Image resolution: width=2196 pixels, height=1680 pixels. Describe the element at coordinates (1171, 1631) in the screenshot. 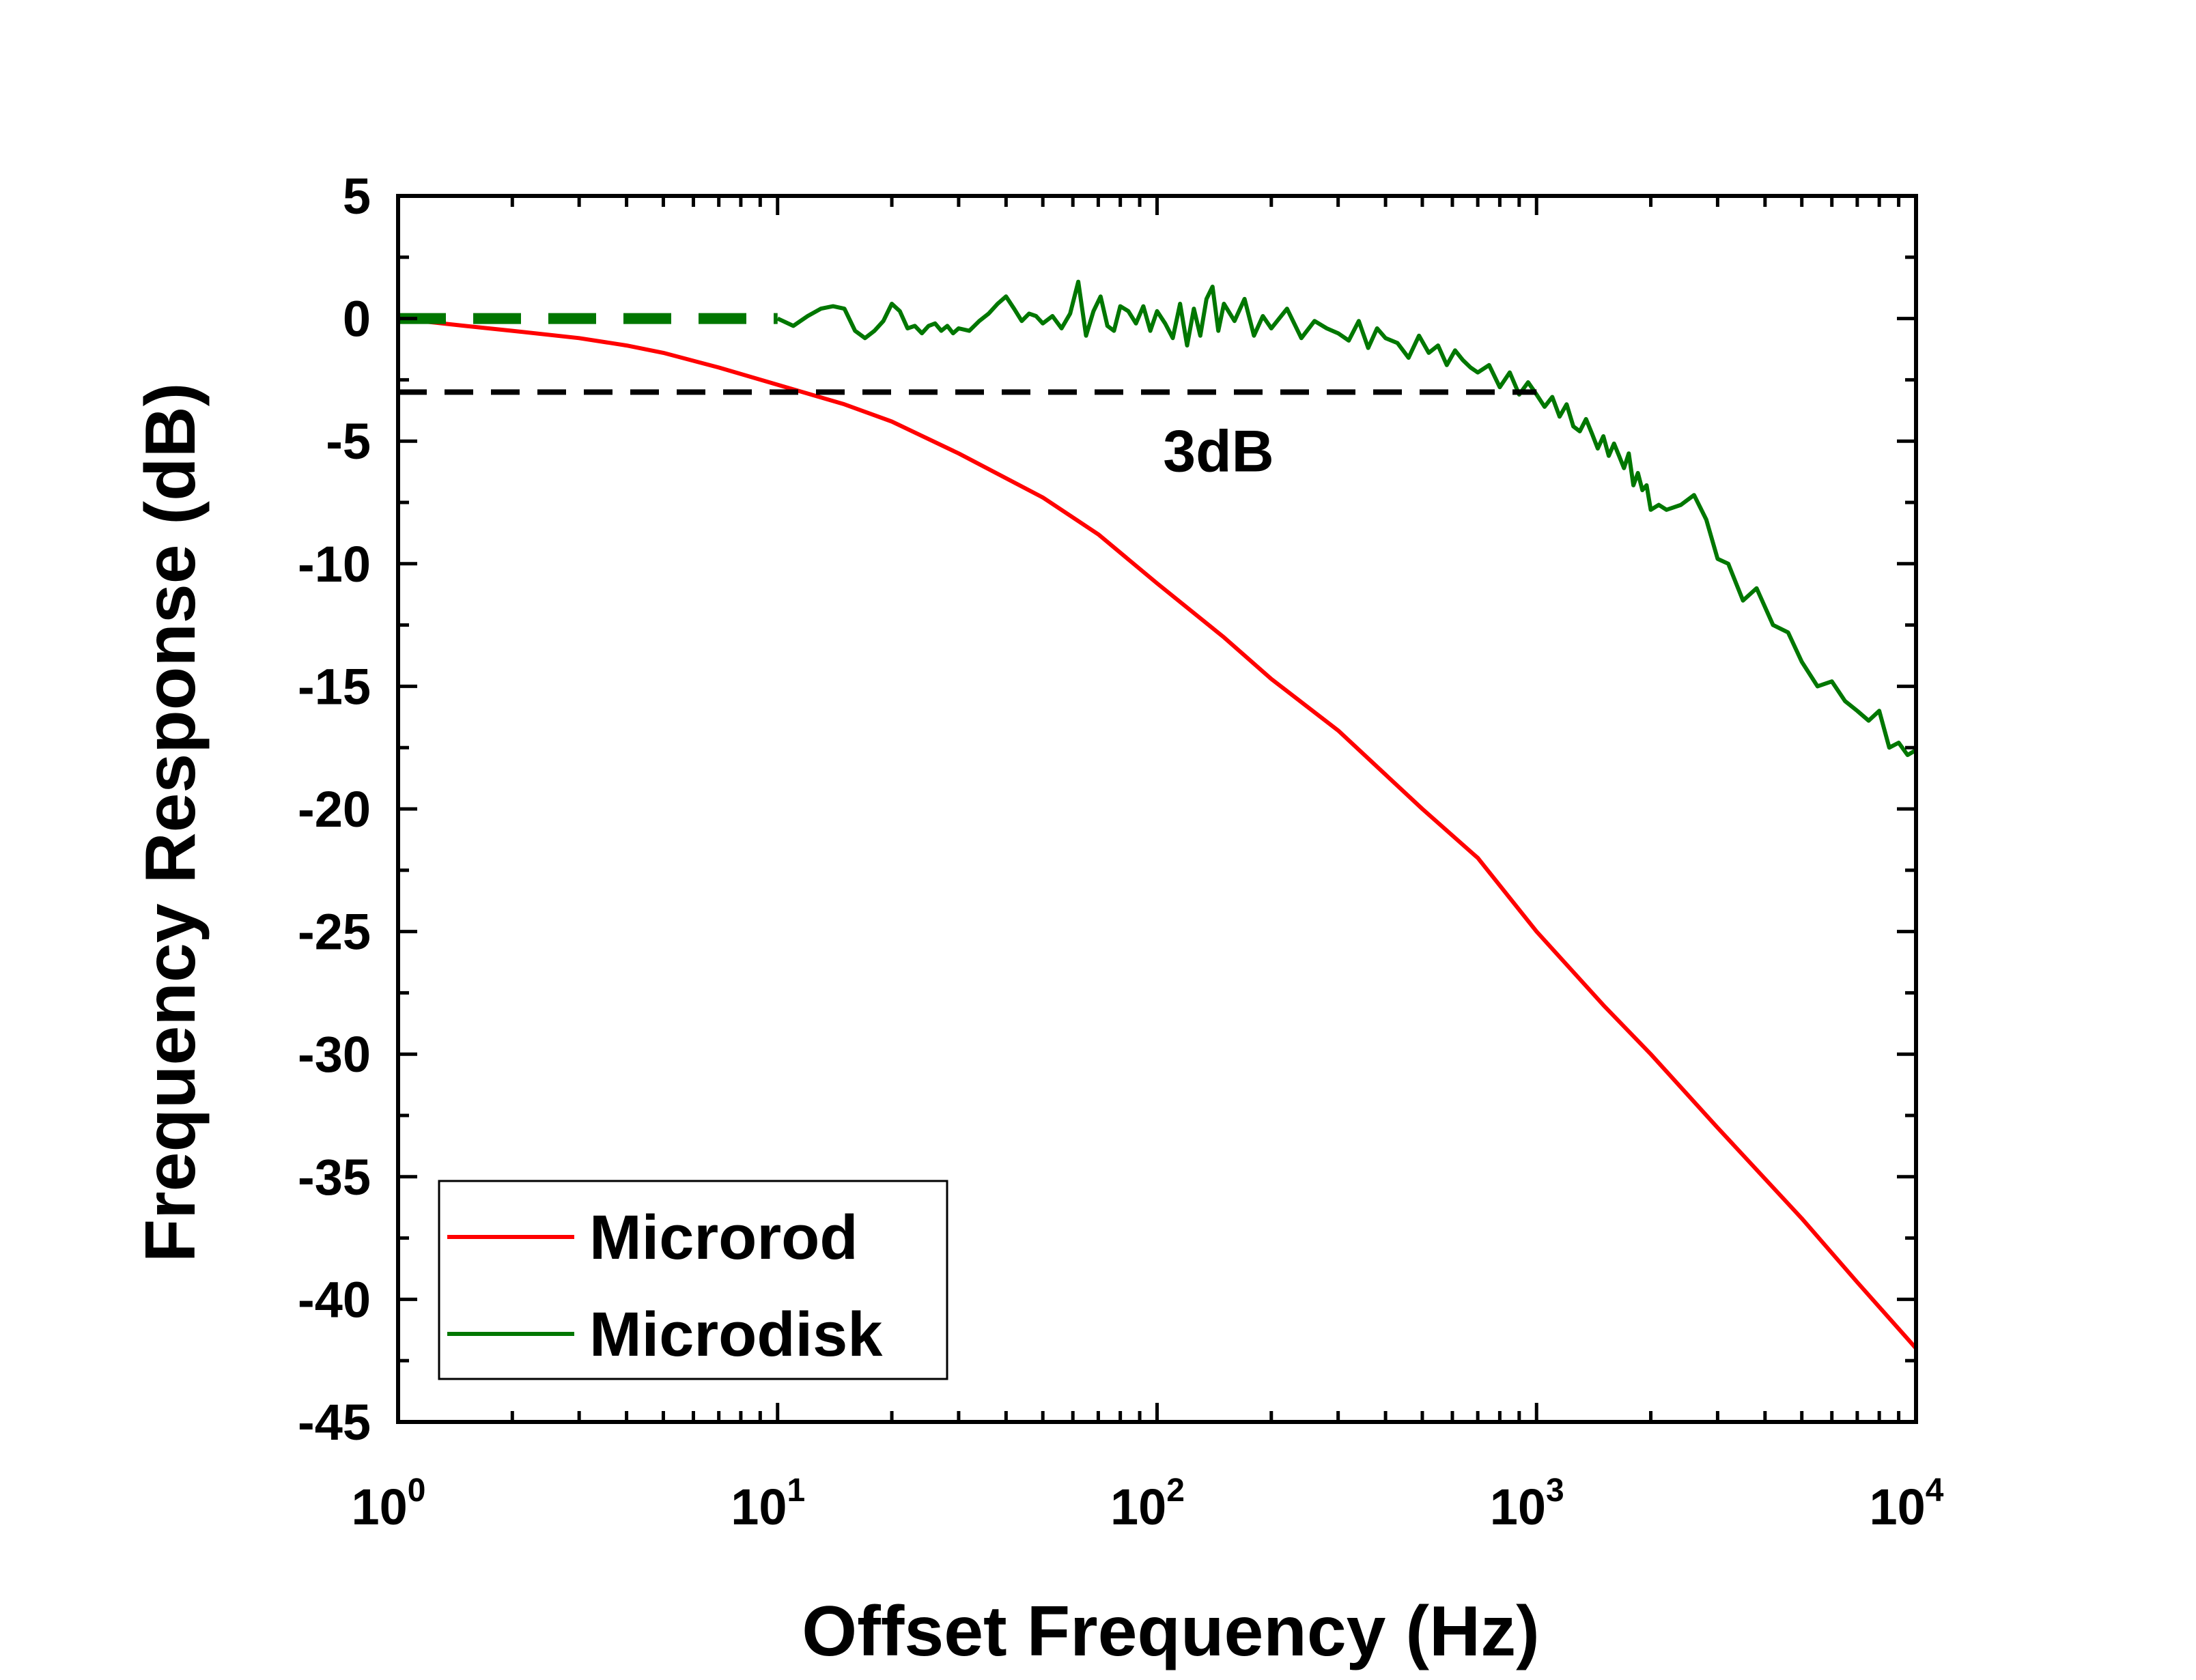

I see `x-axis-label: Offset Frequency (Hz)` at that location.